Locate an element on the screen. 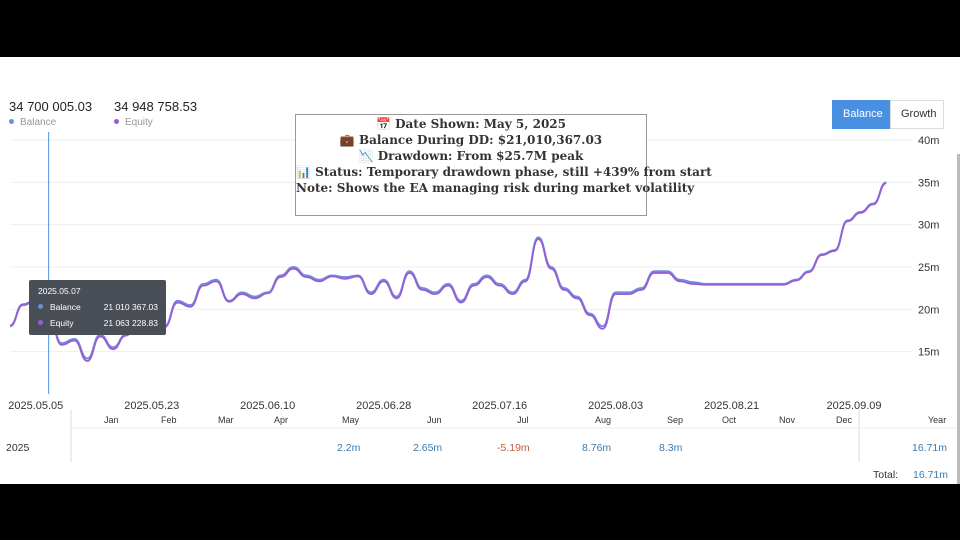 This screenshot has width=960, height=540. month-value-sep: 8.3m is located at coordinates (671, 448).